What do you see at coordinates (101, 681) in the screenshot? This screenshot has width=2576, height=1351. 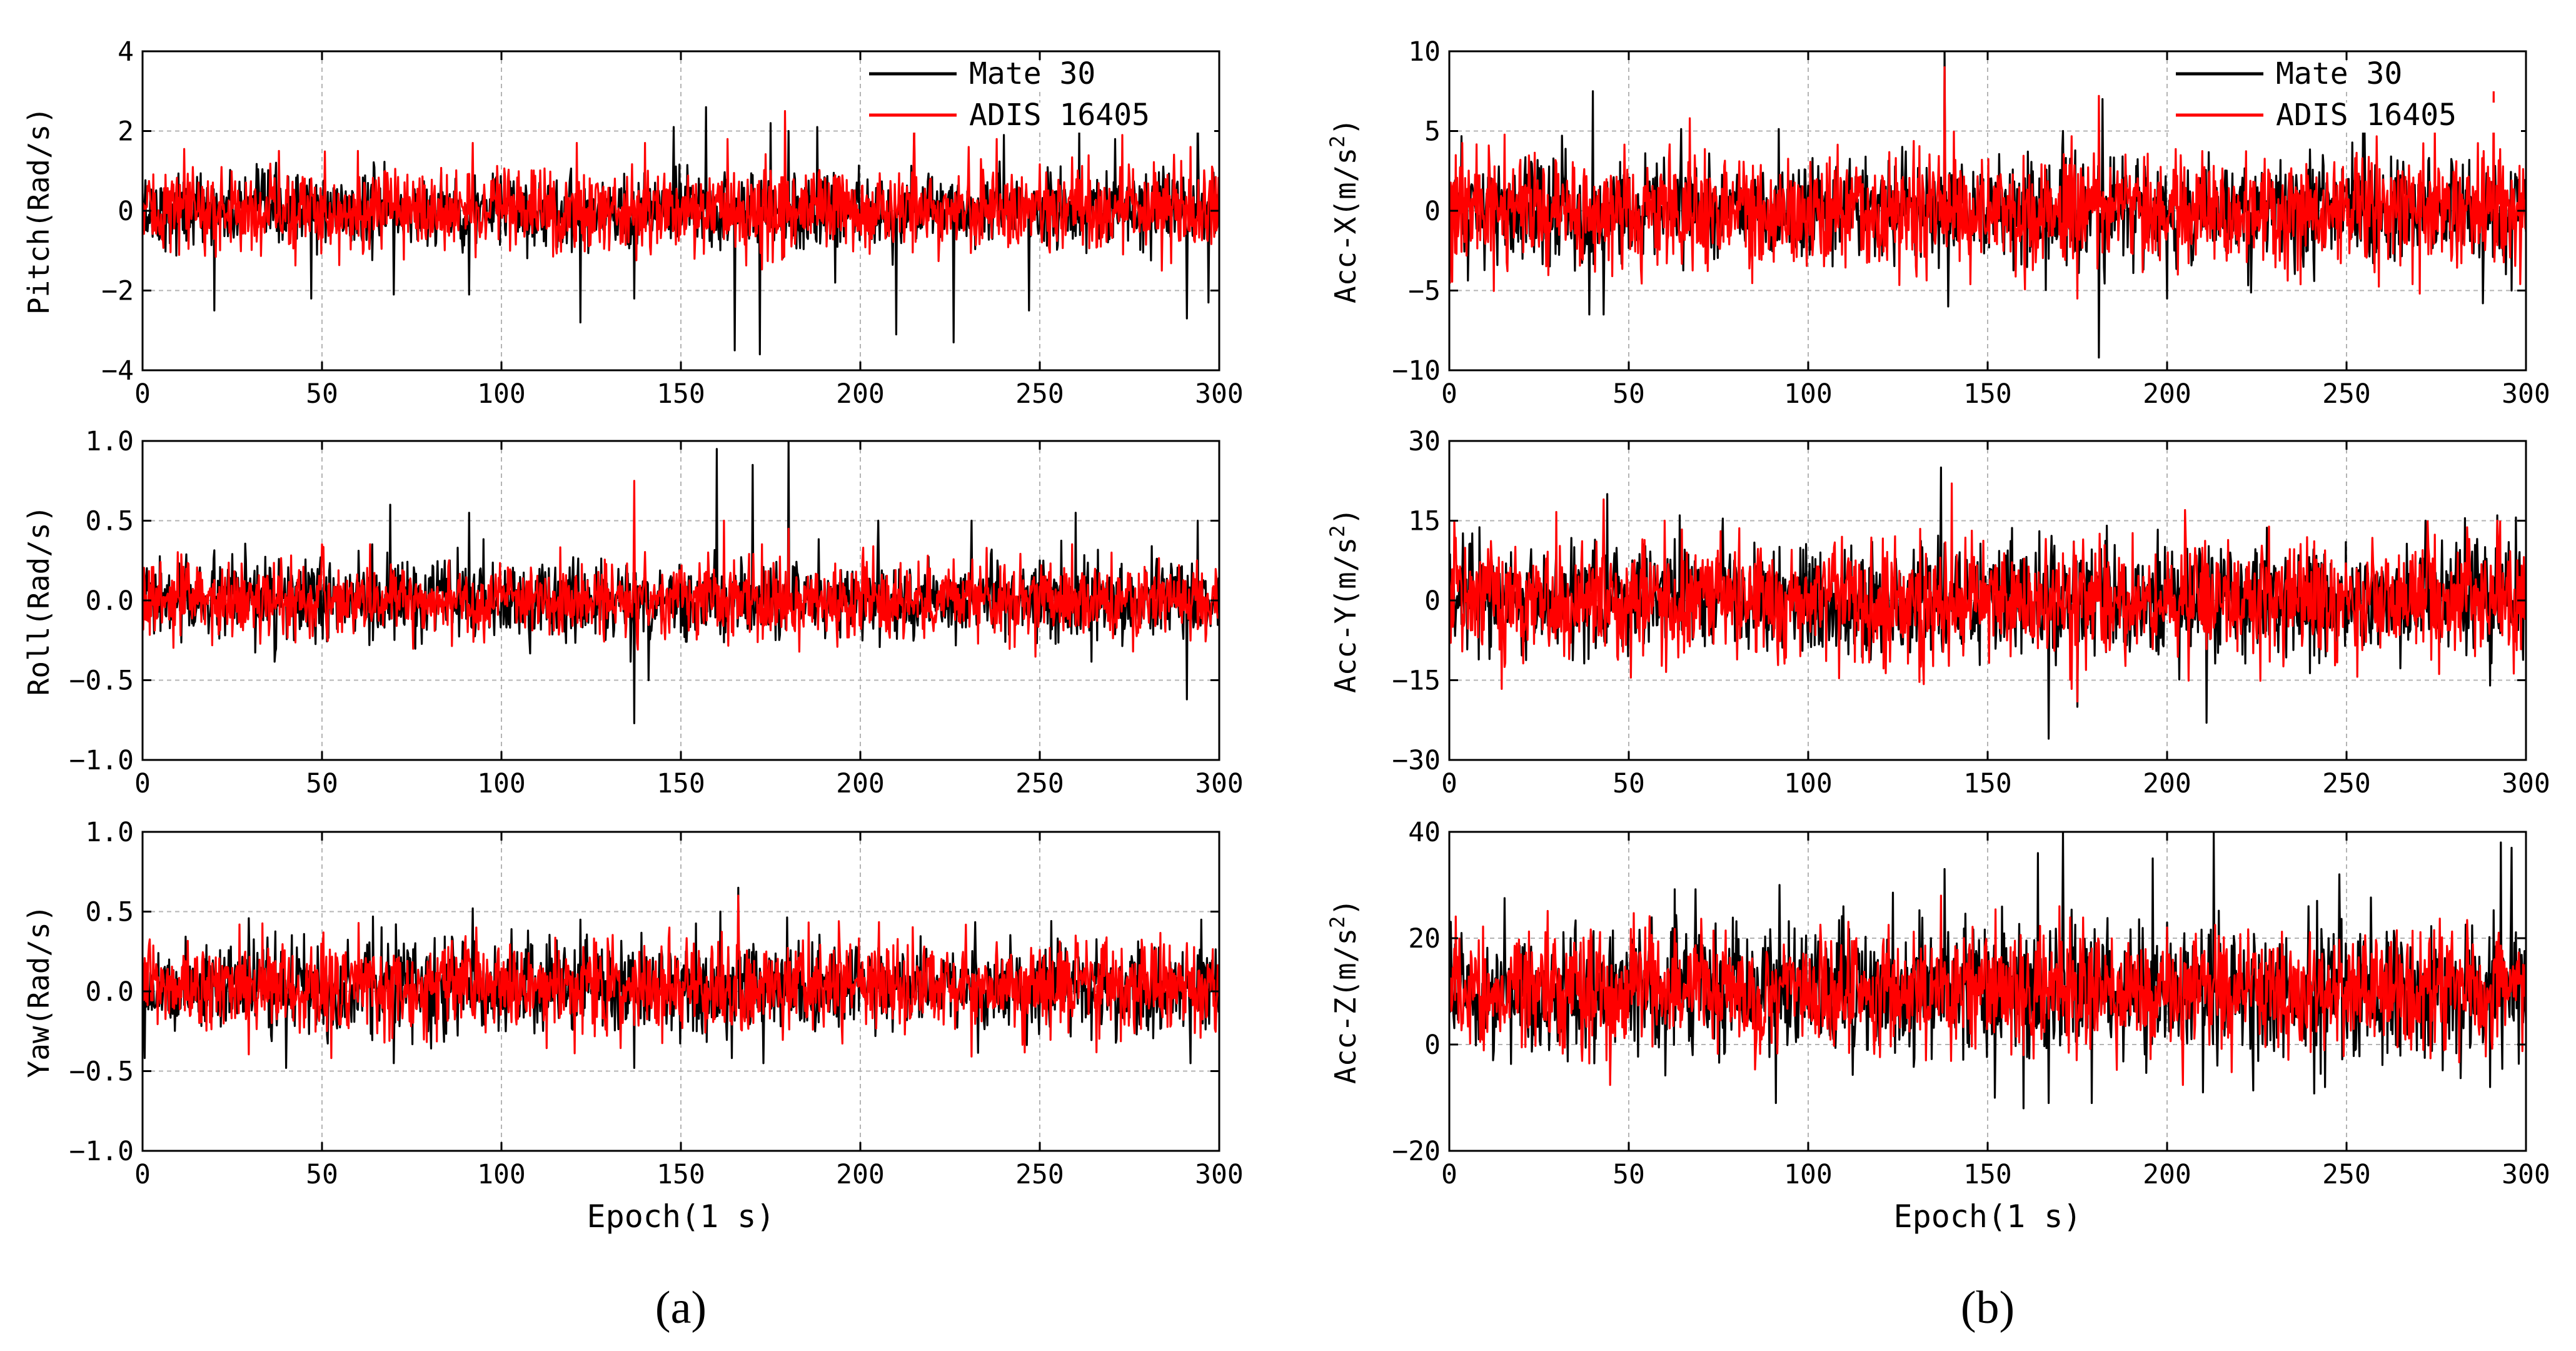 I see `y-tick-label: −0.5` at bounding box center [101, 681].